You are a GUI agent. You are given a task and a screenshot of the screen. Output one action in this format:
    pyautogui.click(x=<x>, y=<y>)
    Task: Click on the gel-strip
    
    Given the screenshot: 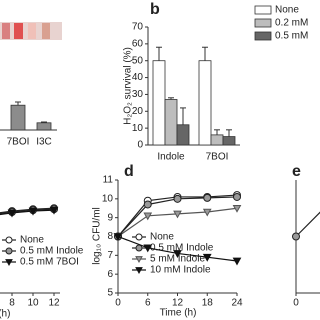 What is the action you would take?
    pyautogui.click(x=31, y=31)
    